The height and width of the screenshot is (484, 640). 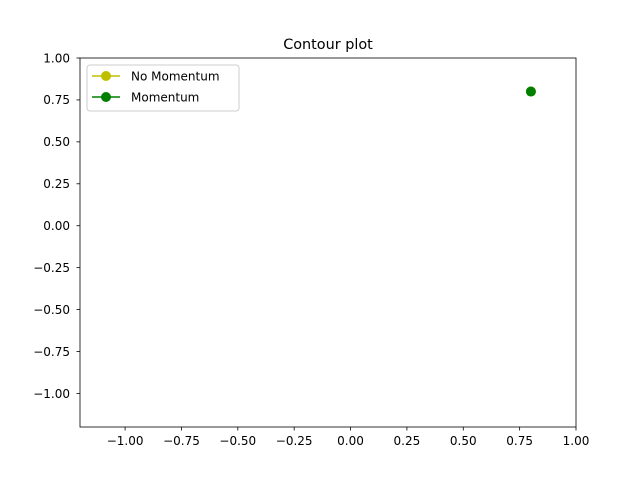 What do you see at coordinates (576, 441) in the screenshot?
I see `x-tick-label: 1.00` at bounding box center [576, 441].